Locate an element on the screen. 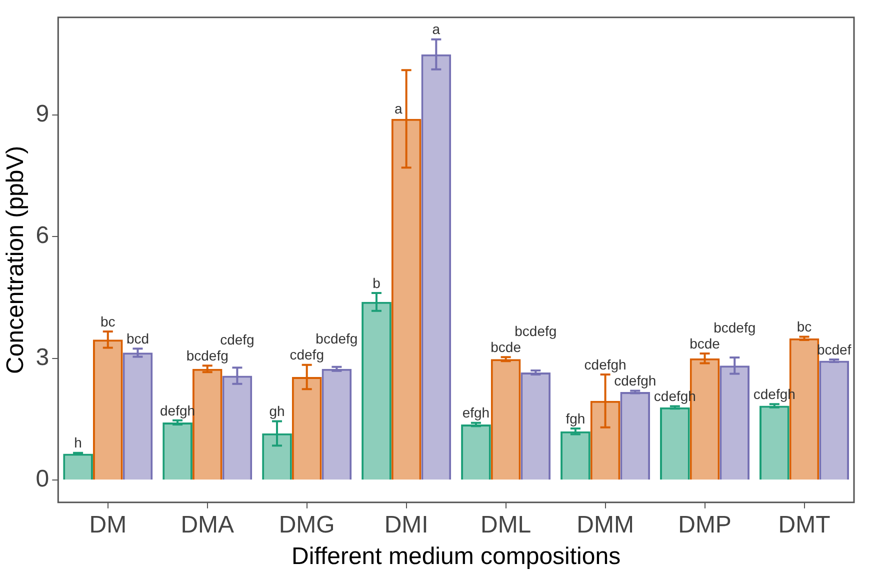 This screenshot has width=884, height=572. y-axis-title: Concentration (ppbV) is located at coordinates (16, 260).